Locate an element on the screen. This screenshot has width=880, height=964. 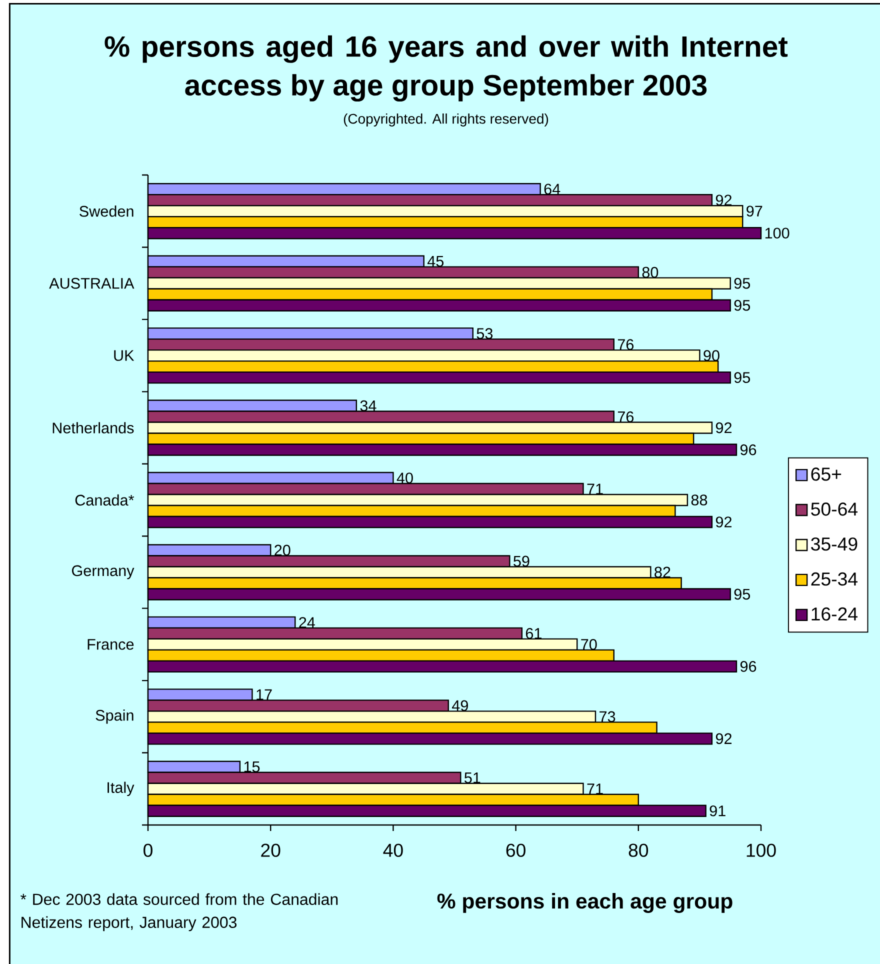
legend-label: 35-49 is located at coordinates (834, 544).